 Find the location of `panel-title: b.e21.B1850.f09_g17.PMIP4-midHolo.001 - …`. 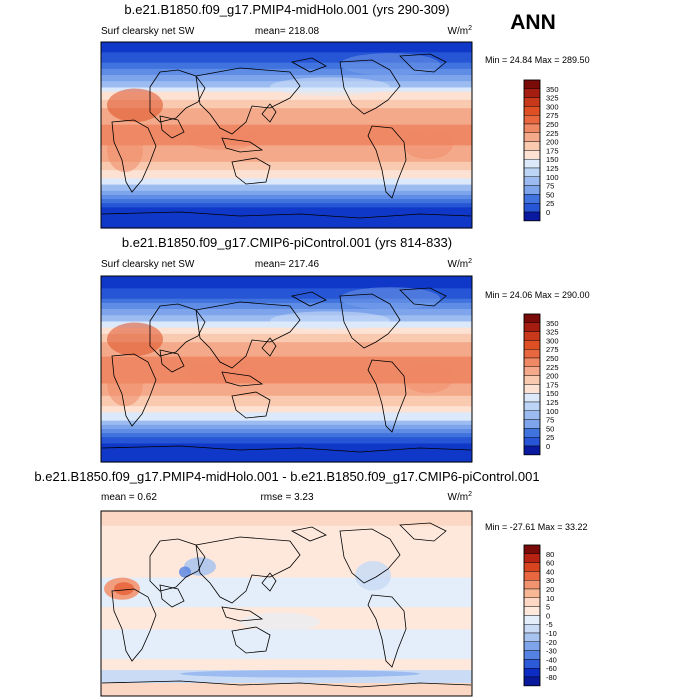

panel-title: b.e21.B1850.f09_g17.PMIP4-midHolo.001 - … is located at coordinates (286, 476).